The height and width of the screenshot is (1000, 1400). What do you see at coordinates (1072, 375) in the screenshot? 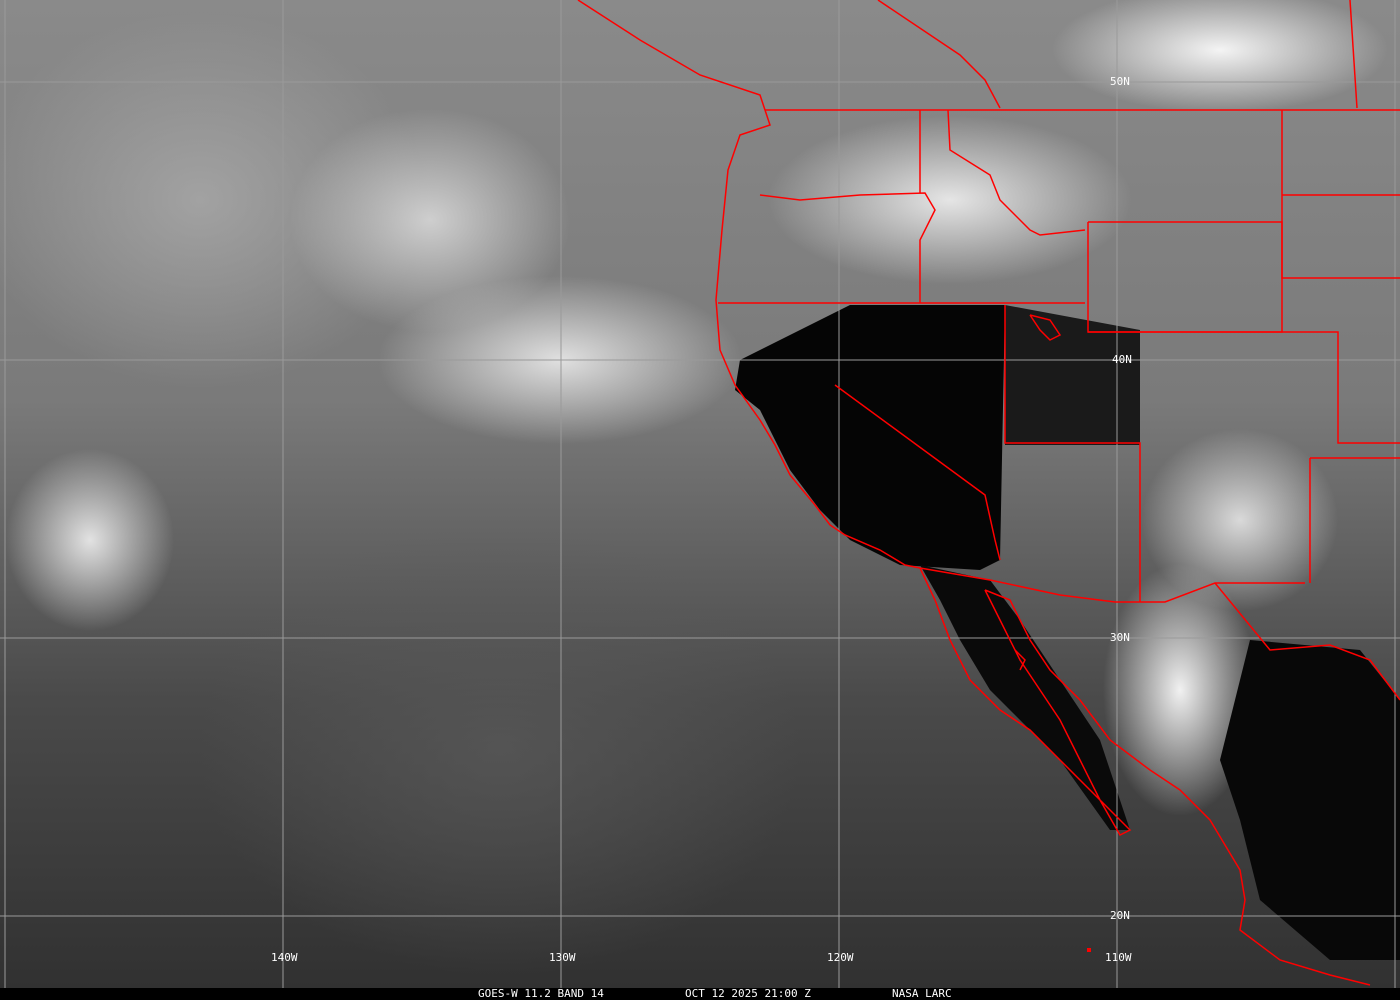
I see `land-great-basin-dark` at bounding box center [1072, 375].